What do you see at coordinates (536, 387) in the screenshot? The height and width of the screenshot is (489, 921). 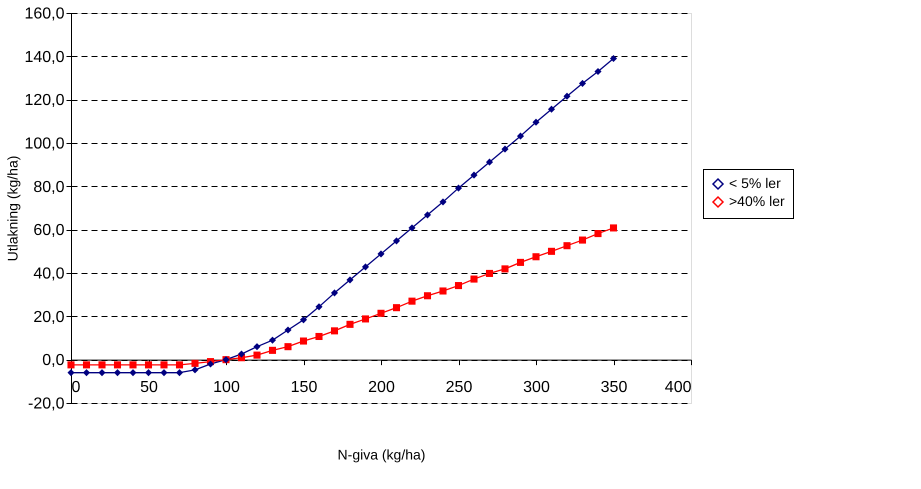 I see `x-tick-label: 300` at bounding box center [536, 387].